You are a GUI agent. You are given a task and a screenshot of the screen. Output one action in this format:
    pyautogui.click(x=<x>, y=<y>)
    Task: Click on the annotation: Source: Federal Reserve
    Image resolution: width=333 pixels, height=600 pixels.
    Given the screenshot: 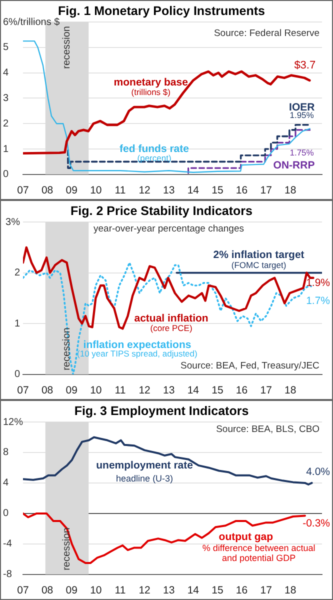 What is the action you would take?
    pyautogui.click(x=267, y=34)
    